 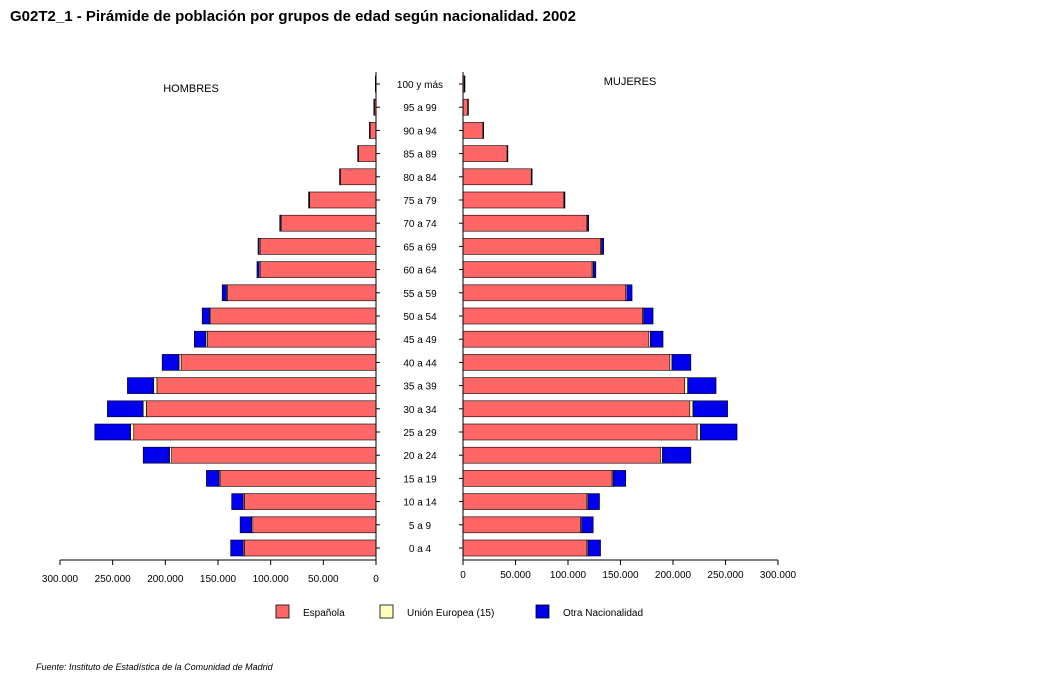 What do you see at coordinates (691, 409) in the screenshot?
I see `bar-mujeres-uni-n-europea-15--6` at bounding box center [691, 409].